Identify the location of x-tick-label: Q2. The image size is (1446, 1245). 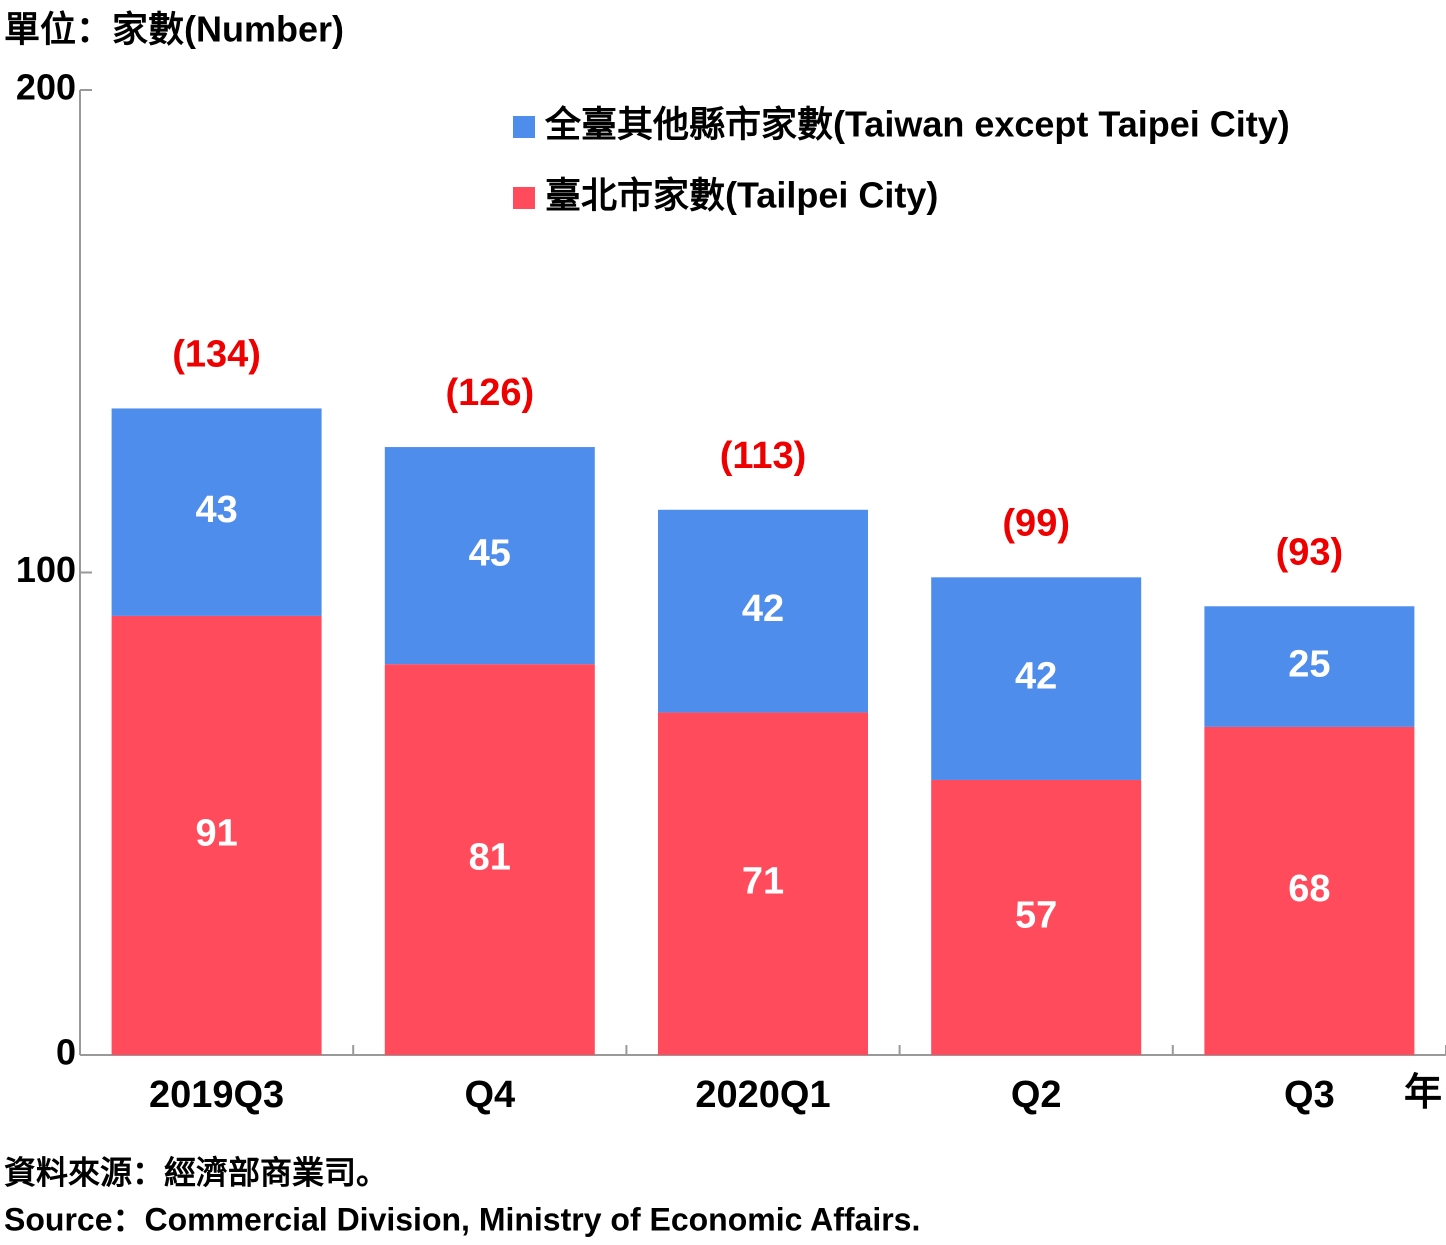
(1036, 1095).